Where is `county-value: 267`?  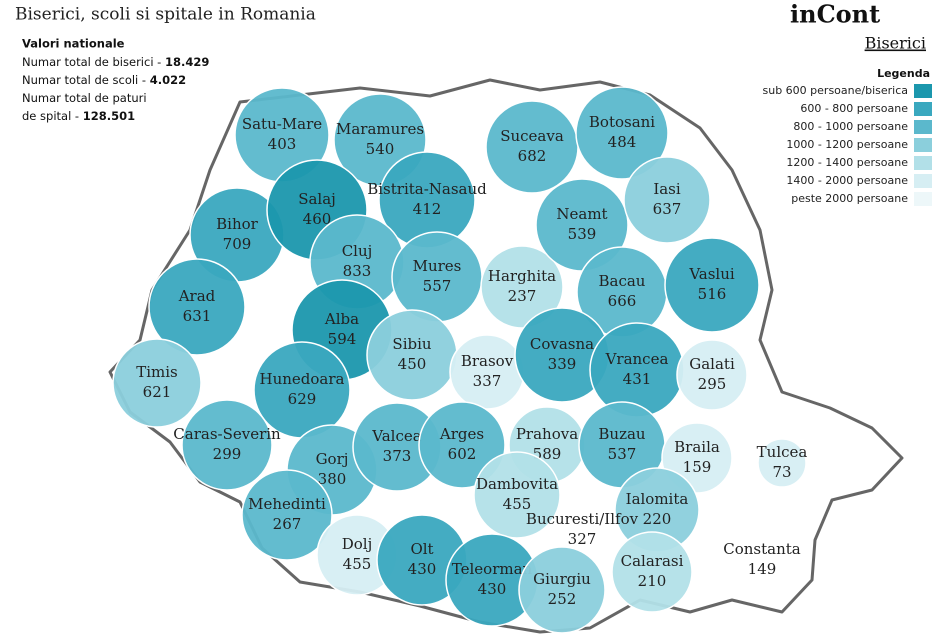 county-value: 267 is located at coordinates (287, 524).